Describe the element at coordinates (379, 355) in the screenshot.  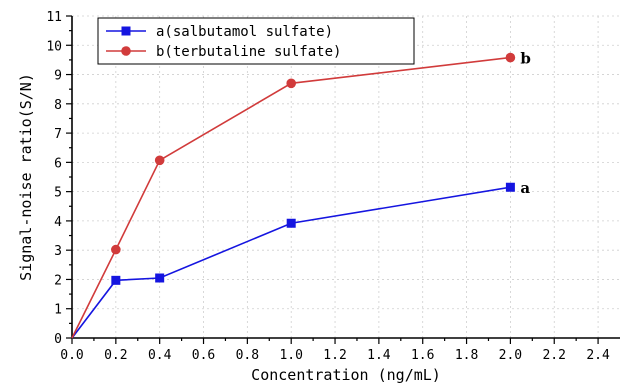
I see `x-tick-label: 1.4` at that location.